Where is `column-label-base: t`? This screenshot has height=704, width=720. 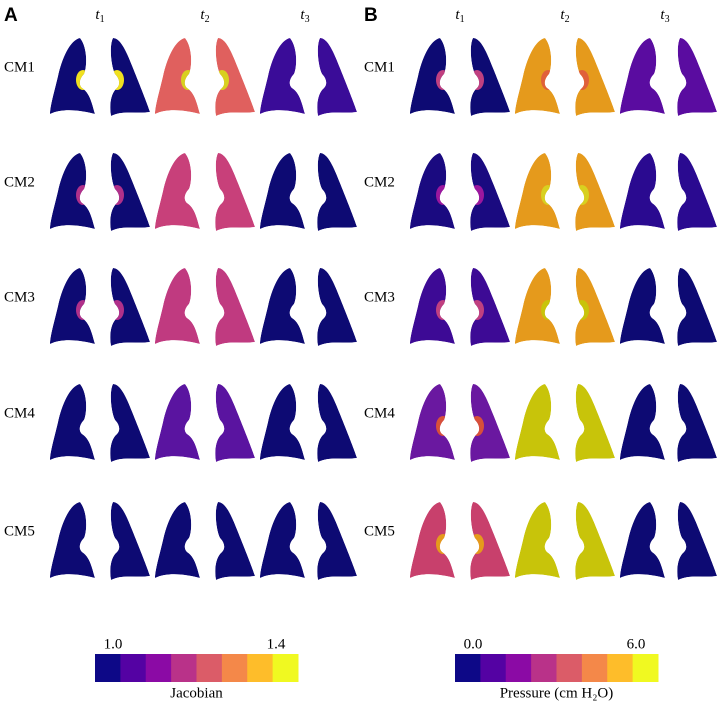
column-label-base: t is located at coordinates (202, 15).